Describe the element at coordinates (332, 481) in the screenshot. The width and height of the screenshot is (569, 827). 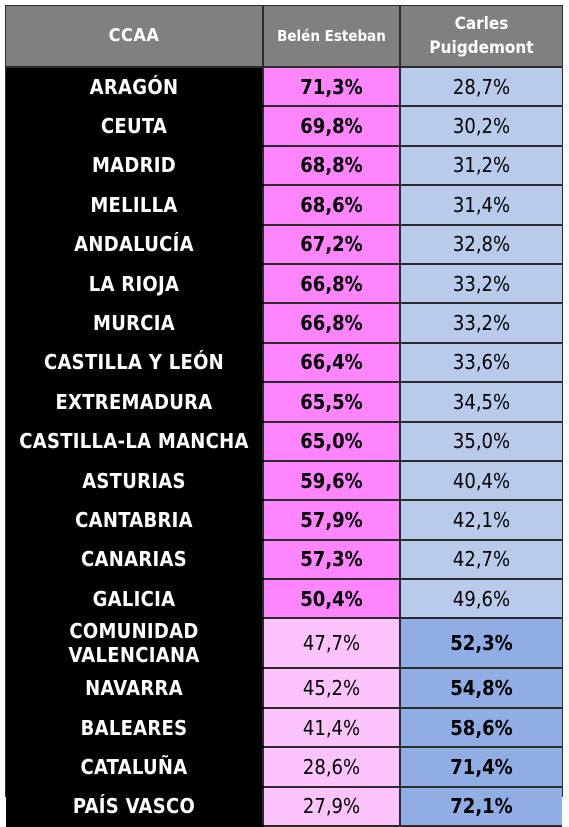
I see `belen-esteban-cell: 59,6%` at that location.